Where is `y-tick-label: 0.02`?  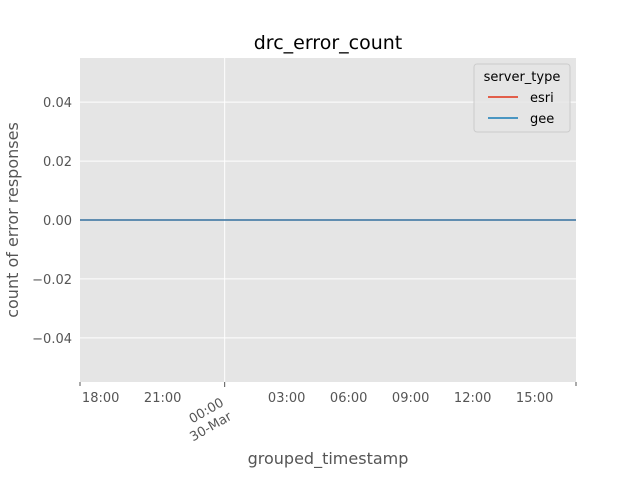
y-tick-label: 0.02 is located at coordinates (57, 162).